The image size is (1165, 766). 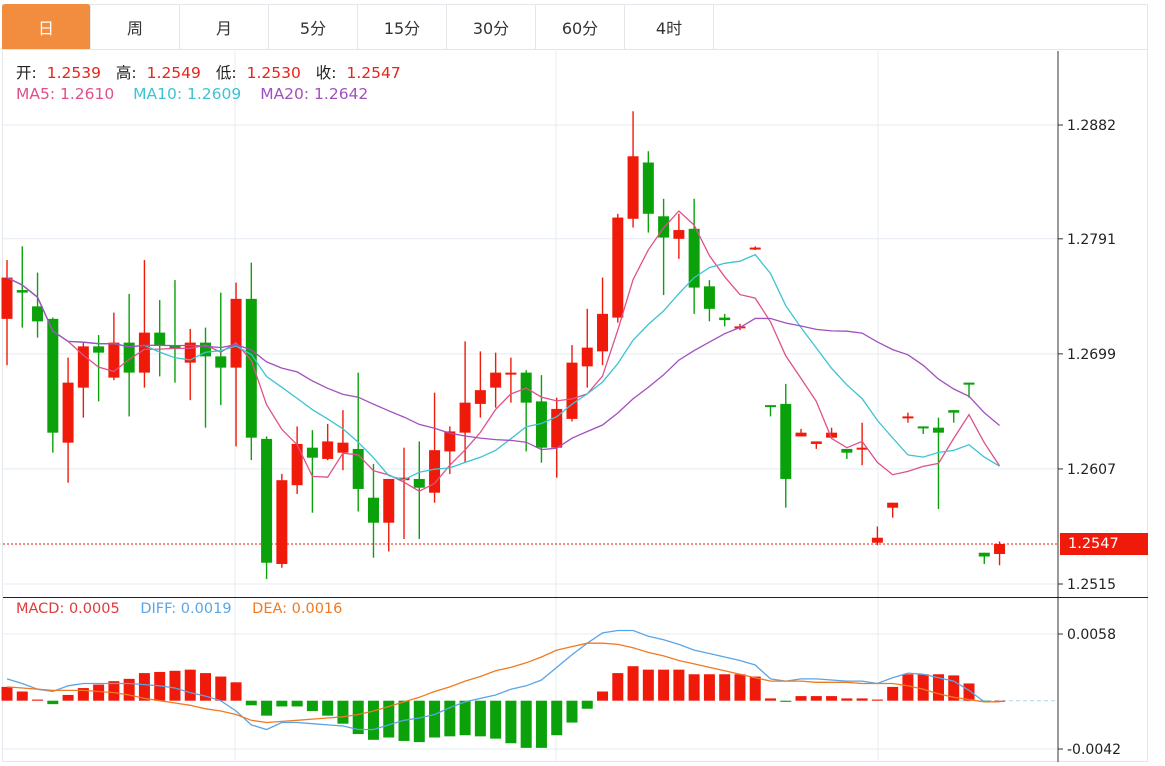 I want to click on period-tabs: 日 周 月 5分 15分 30分 60分 4时, so click(x=575, y=27).